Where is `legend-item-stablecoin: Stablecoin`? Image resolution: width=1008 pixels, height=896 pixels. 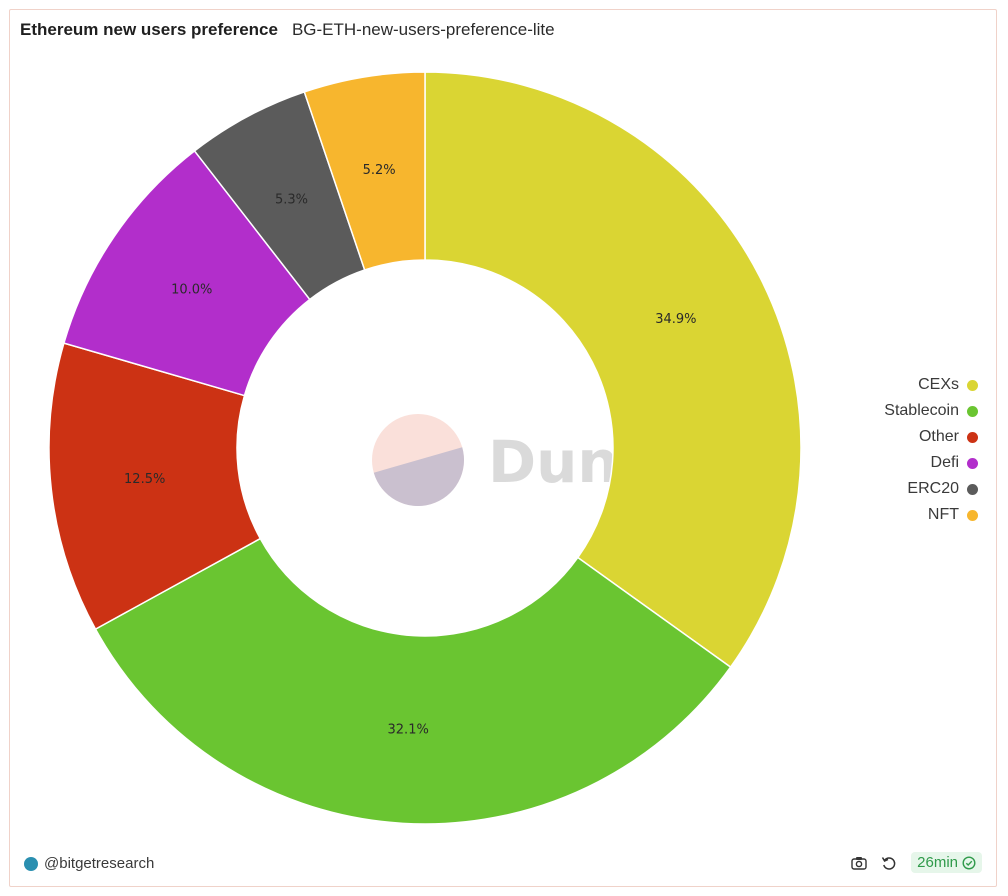 legend-item-stablecoin: Stablecoin is located at coordinates (931, 411).